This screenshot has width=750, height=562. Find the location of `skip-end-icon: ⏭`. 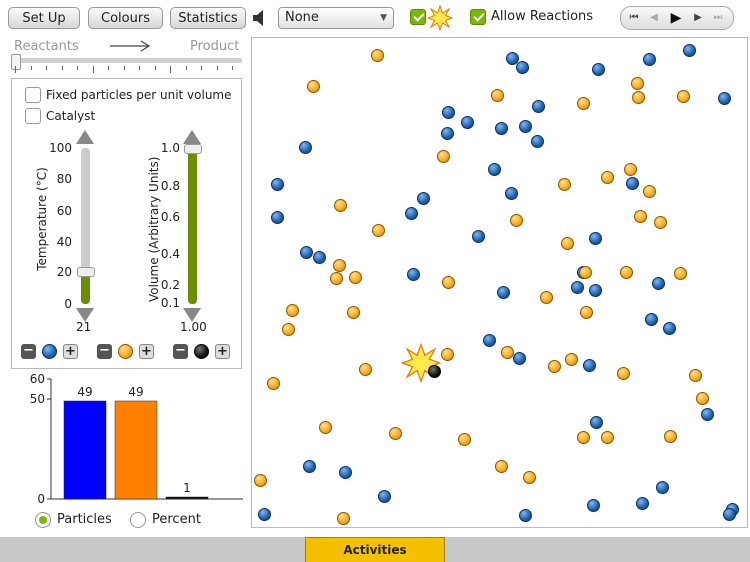

skip-end-icon: ⏭ is located at coordinates (718, 17).